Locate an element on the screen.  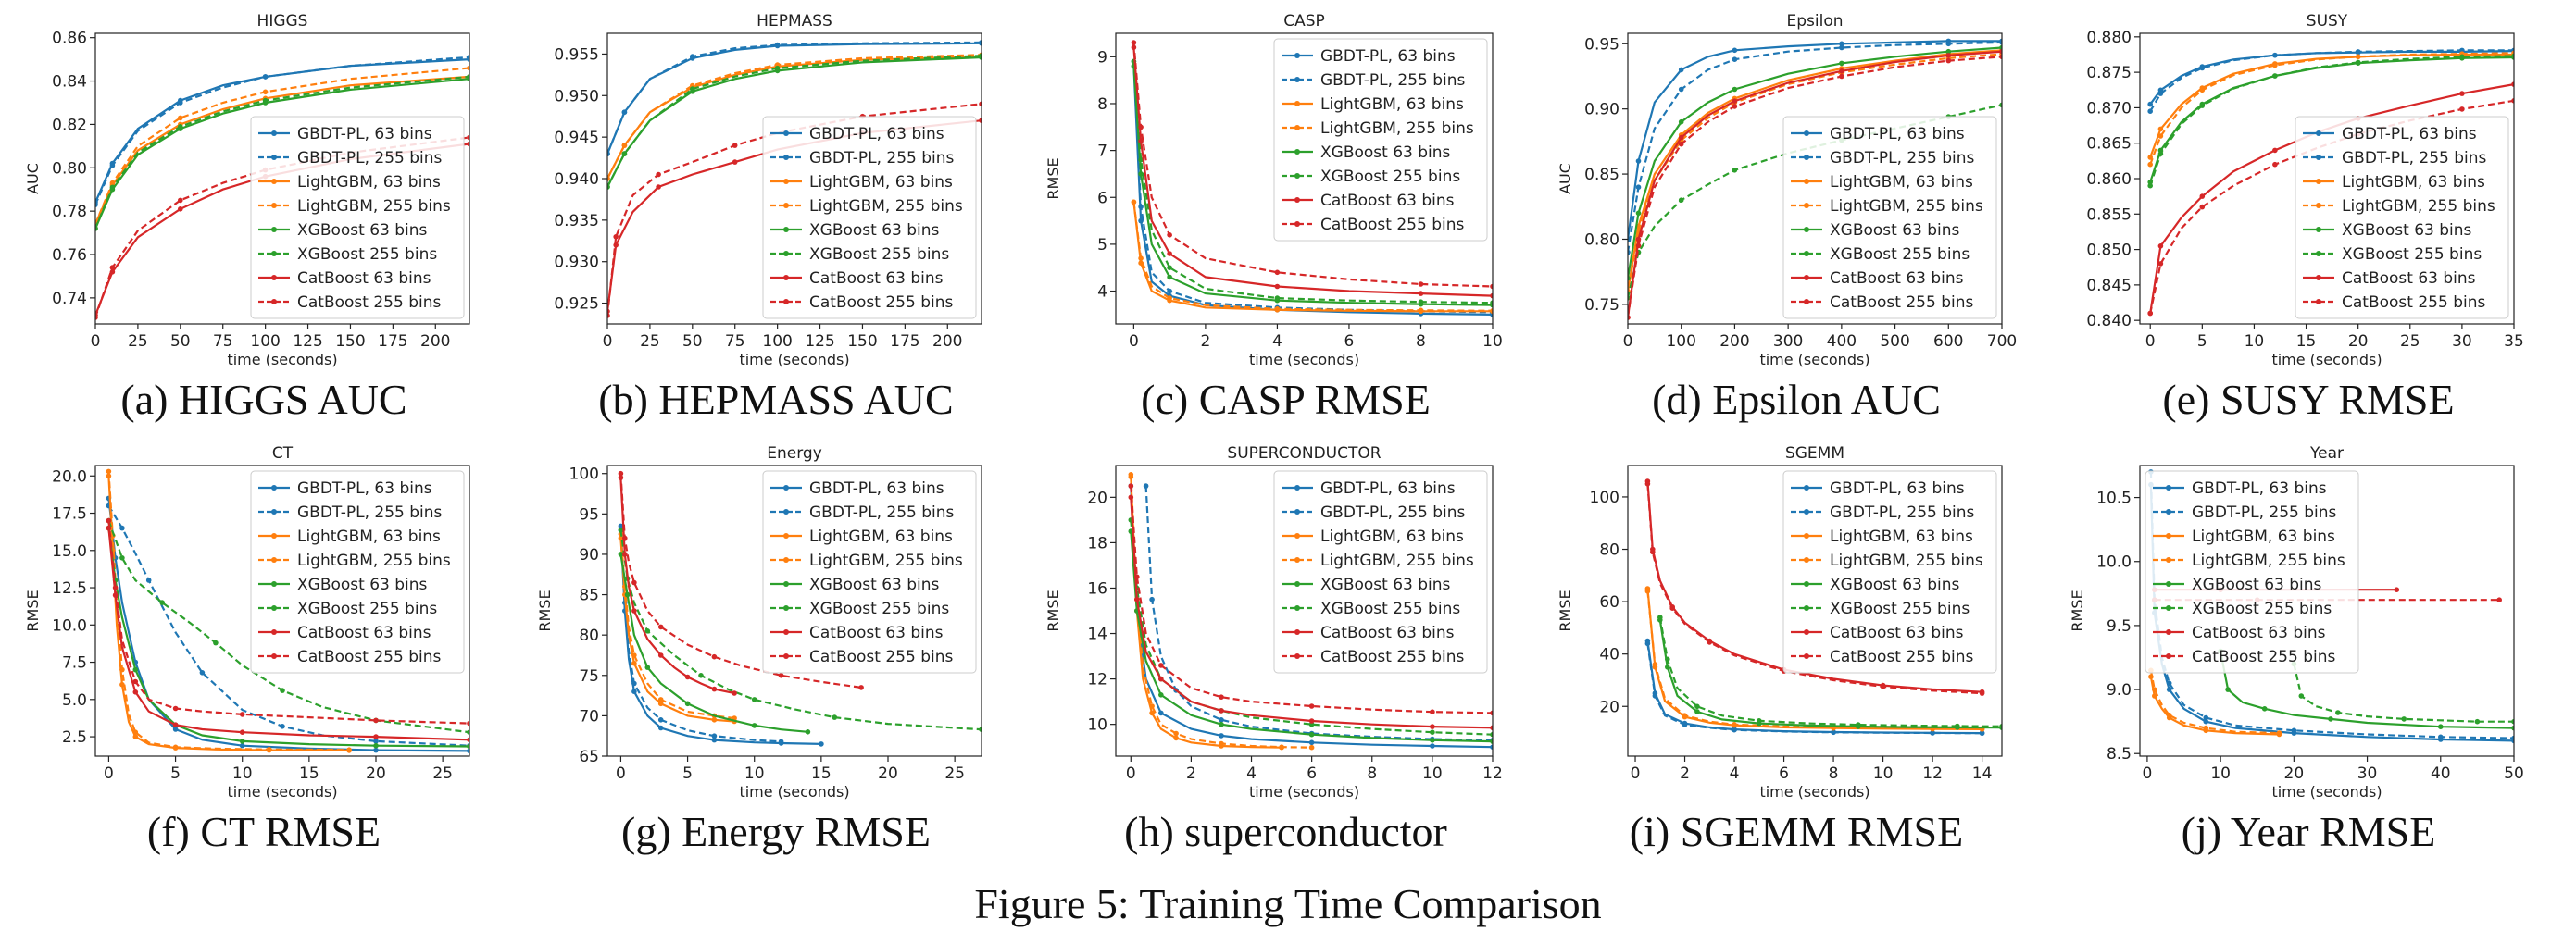
y-tick-label: 80 is located at coordinates (1609, 551).